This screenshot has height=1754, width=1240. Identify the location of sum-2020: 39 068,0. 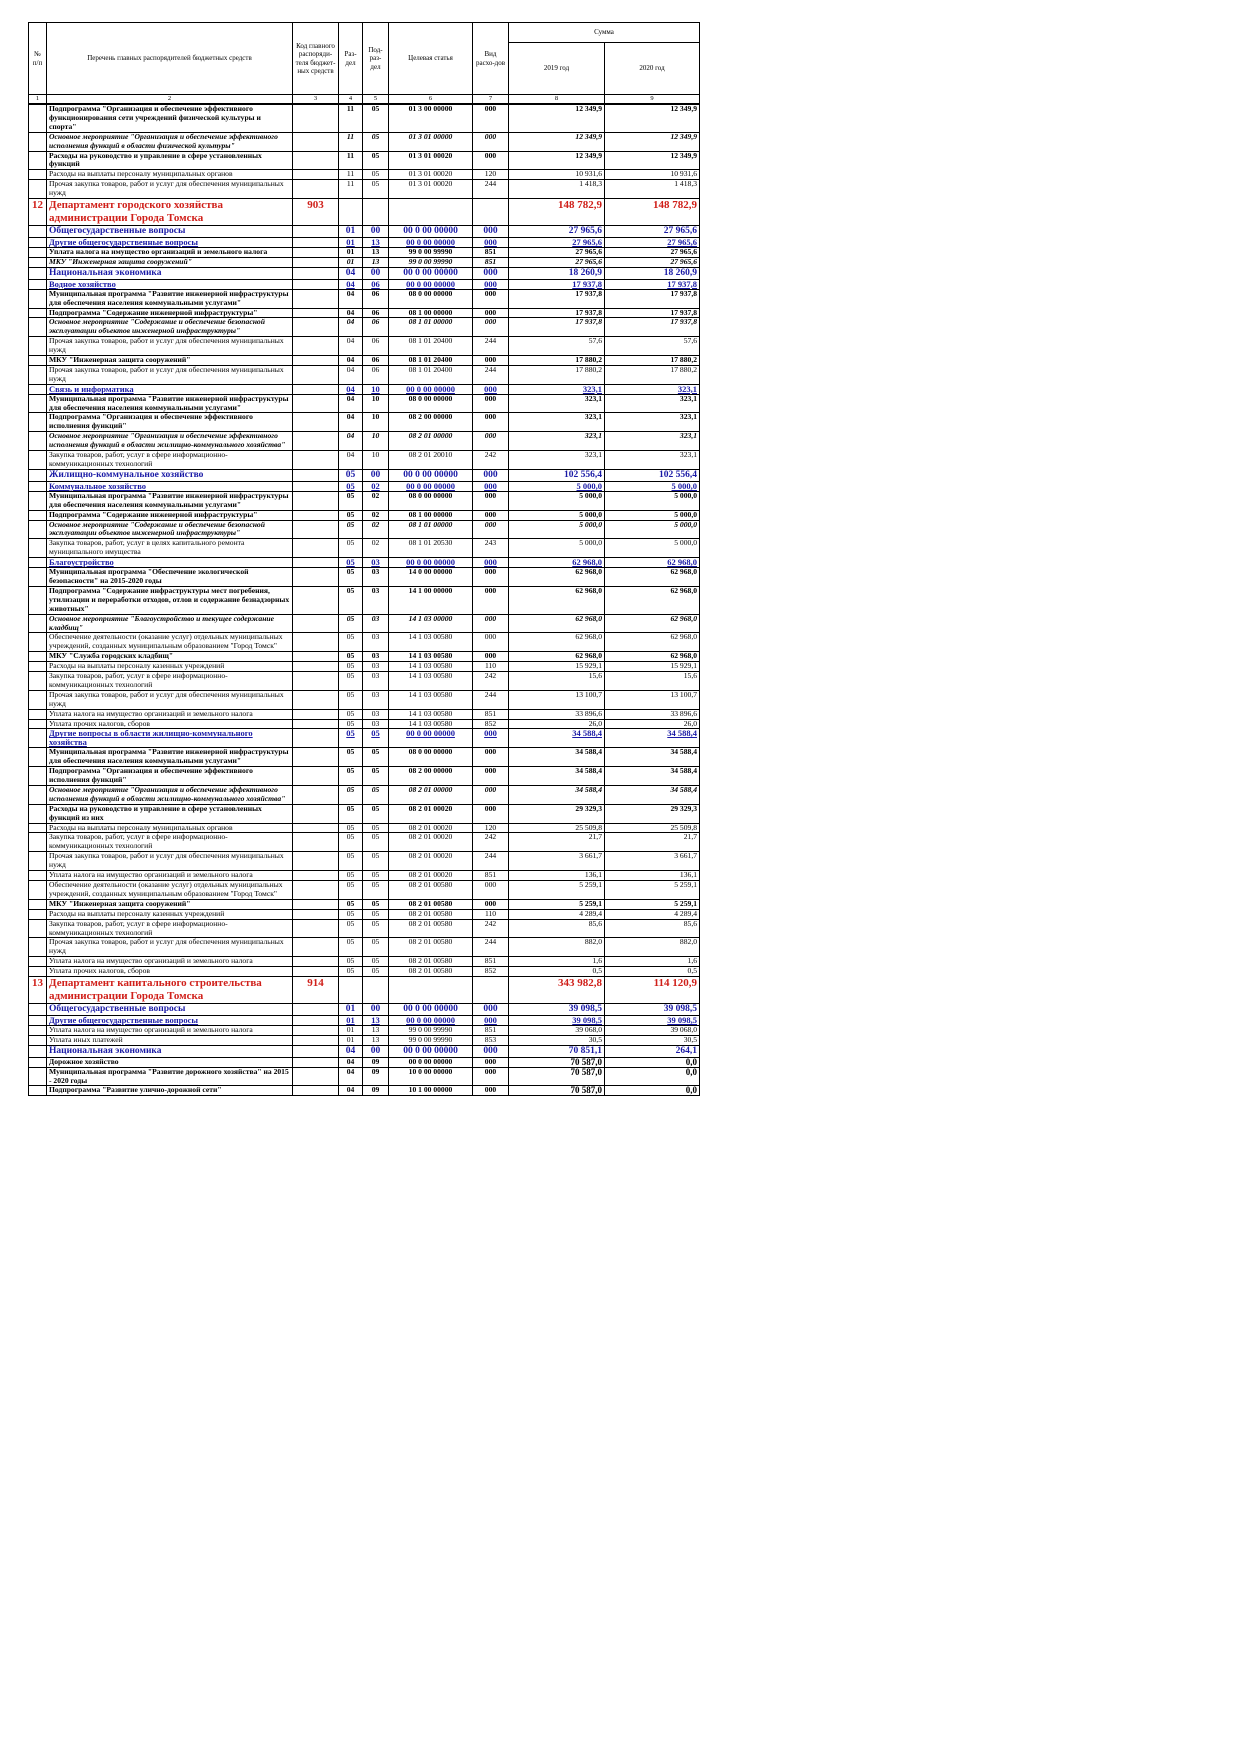
(652, 1030).